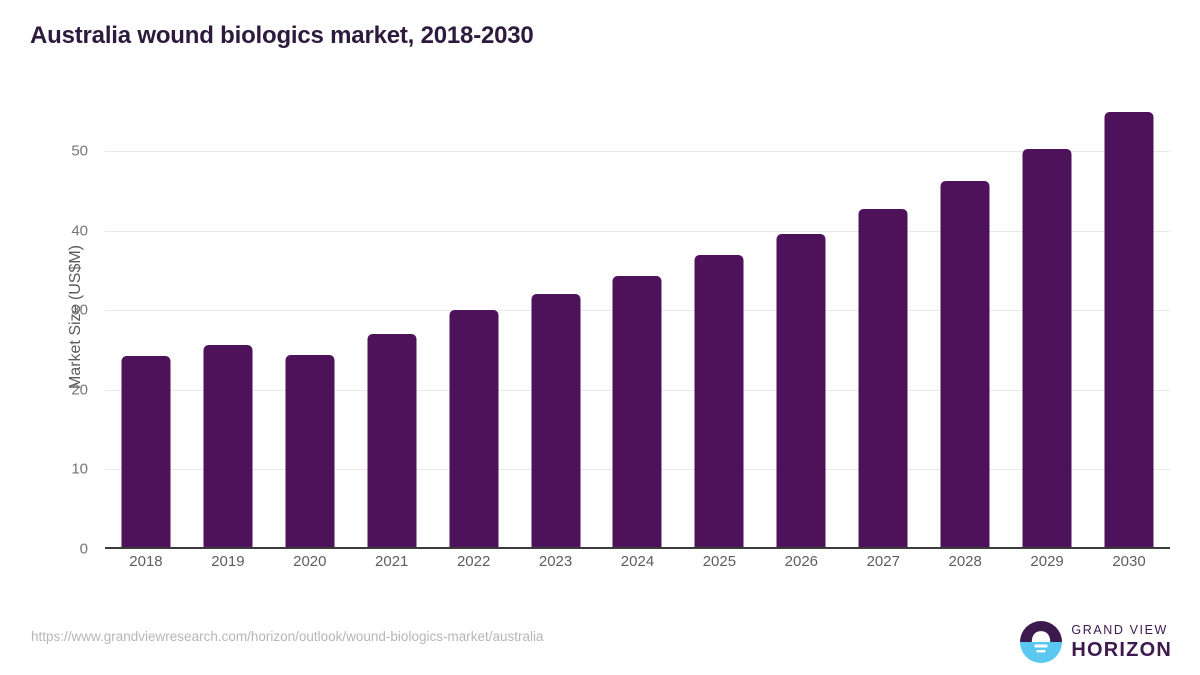 Image resolution: width=1200 pixels, height=675 pixels. I want to click on bar-group: 2029, so click(1047, 327).